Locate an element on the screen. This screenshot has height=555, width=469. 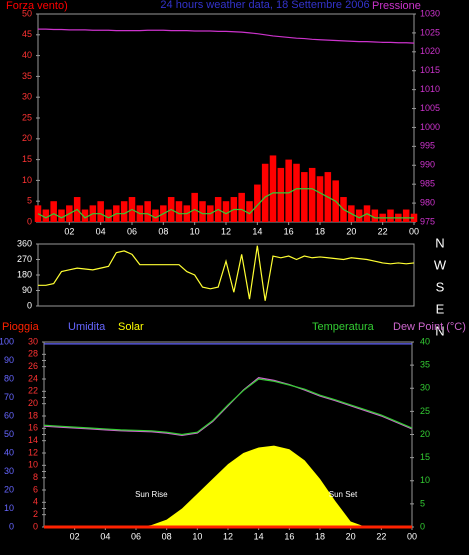
legend-label: Dew Point (°C) is located at coordinates (429, 327).